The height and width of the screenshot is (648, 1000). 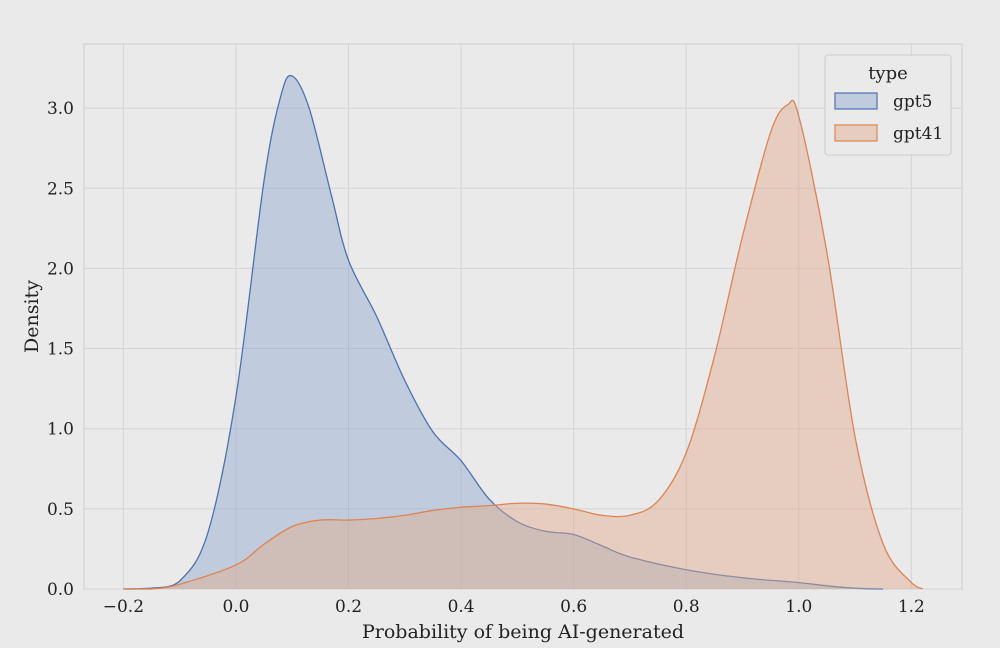 What do you see at coordinates (123, 607) in the screenshot?
I see `x-tick-label: −0.2` at bounding box center [123, 607].